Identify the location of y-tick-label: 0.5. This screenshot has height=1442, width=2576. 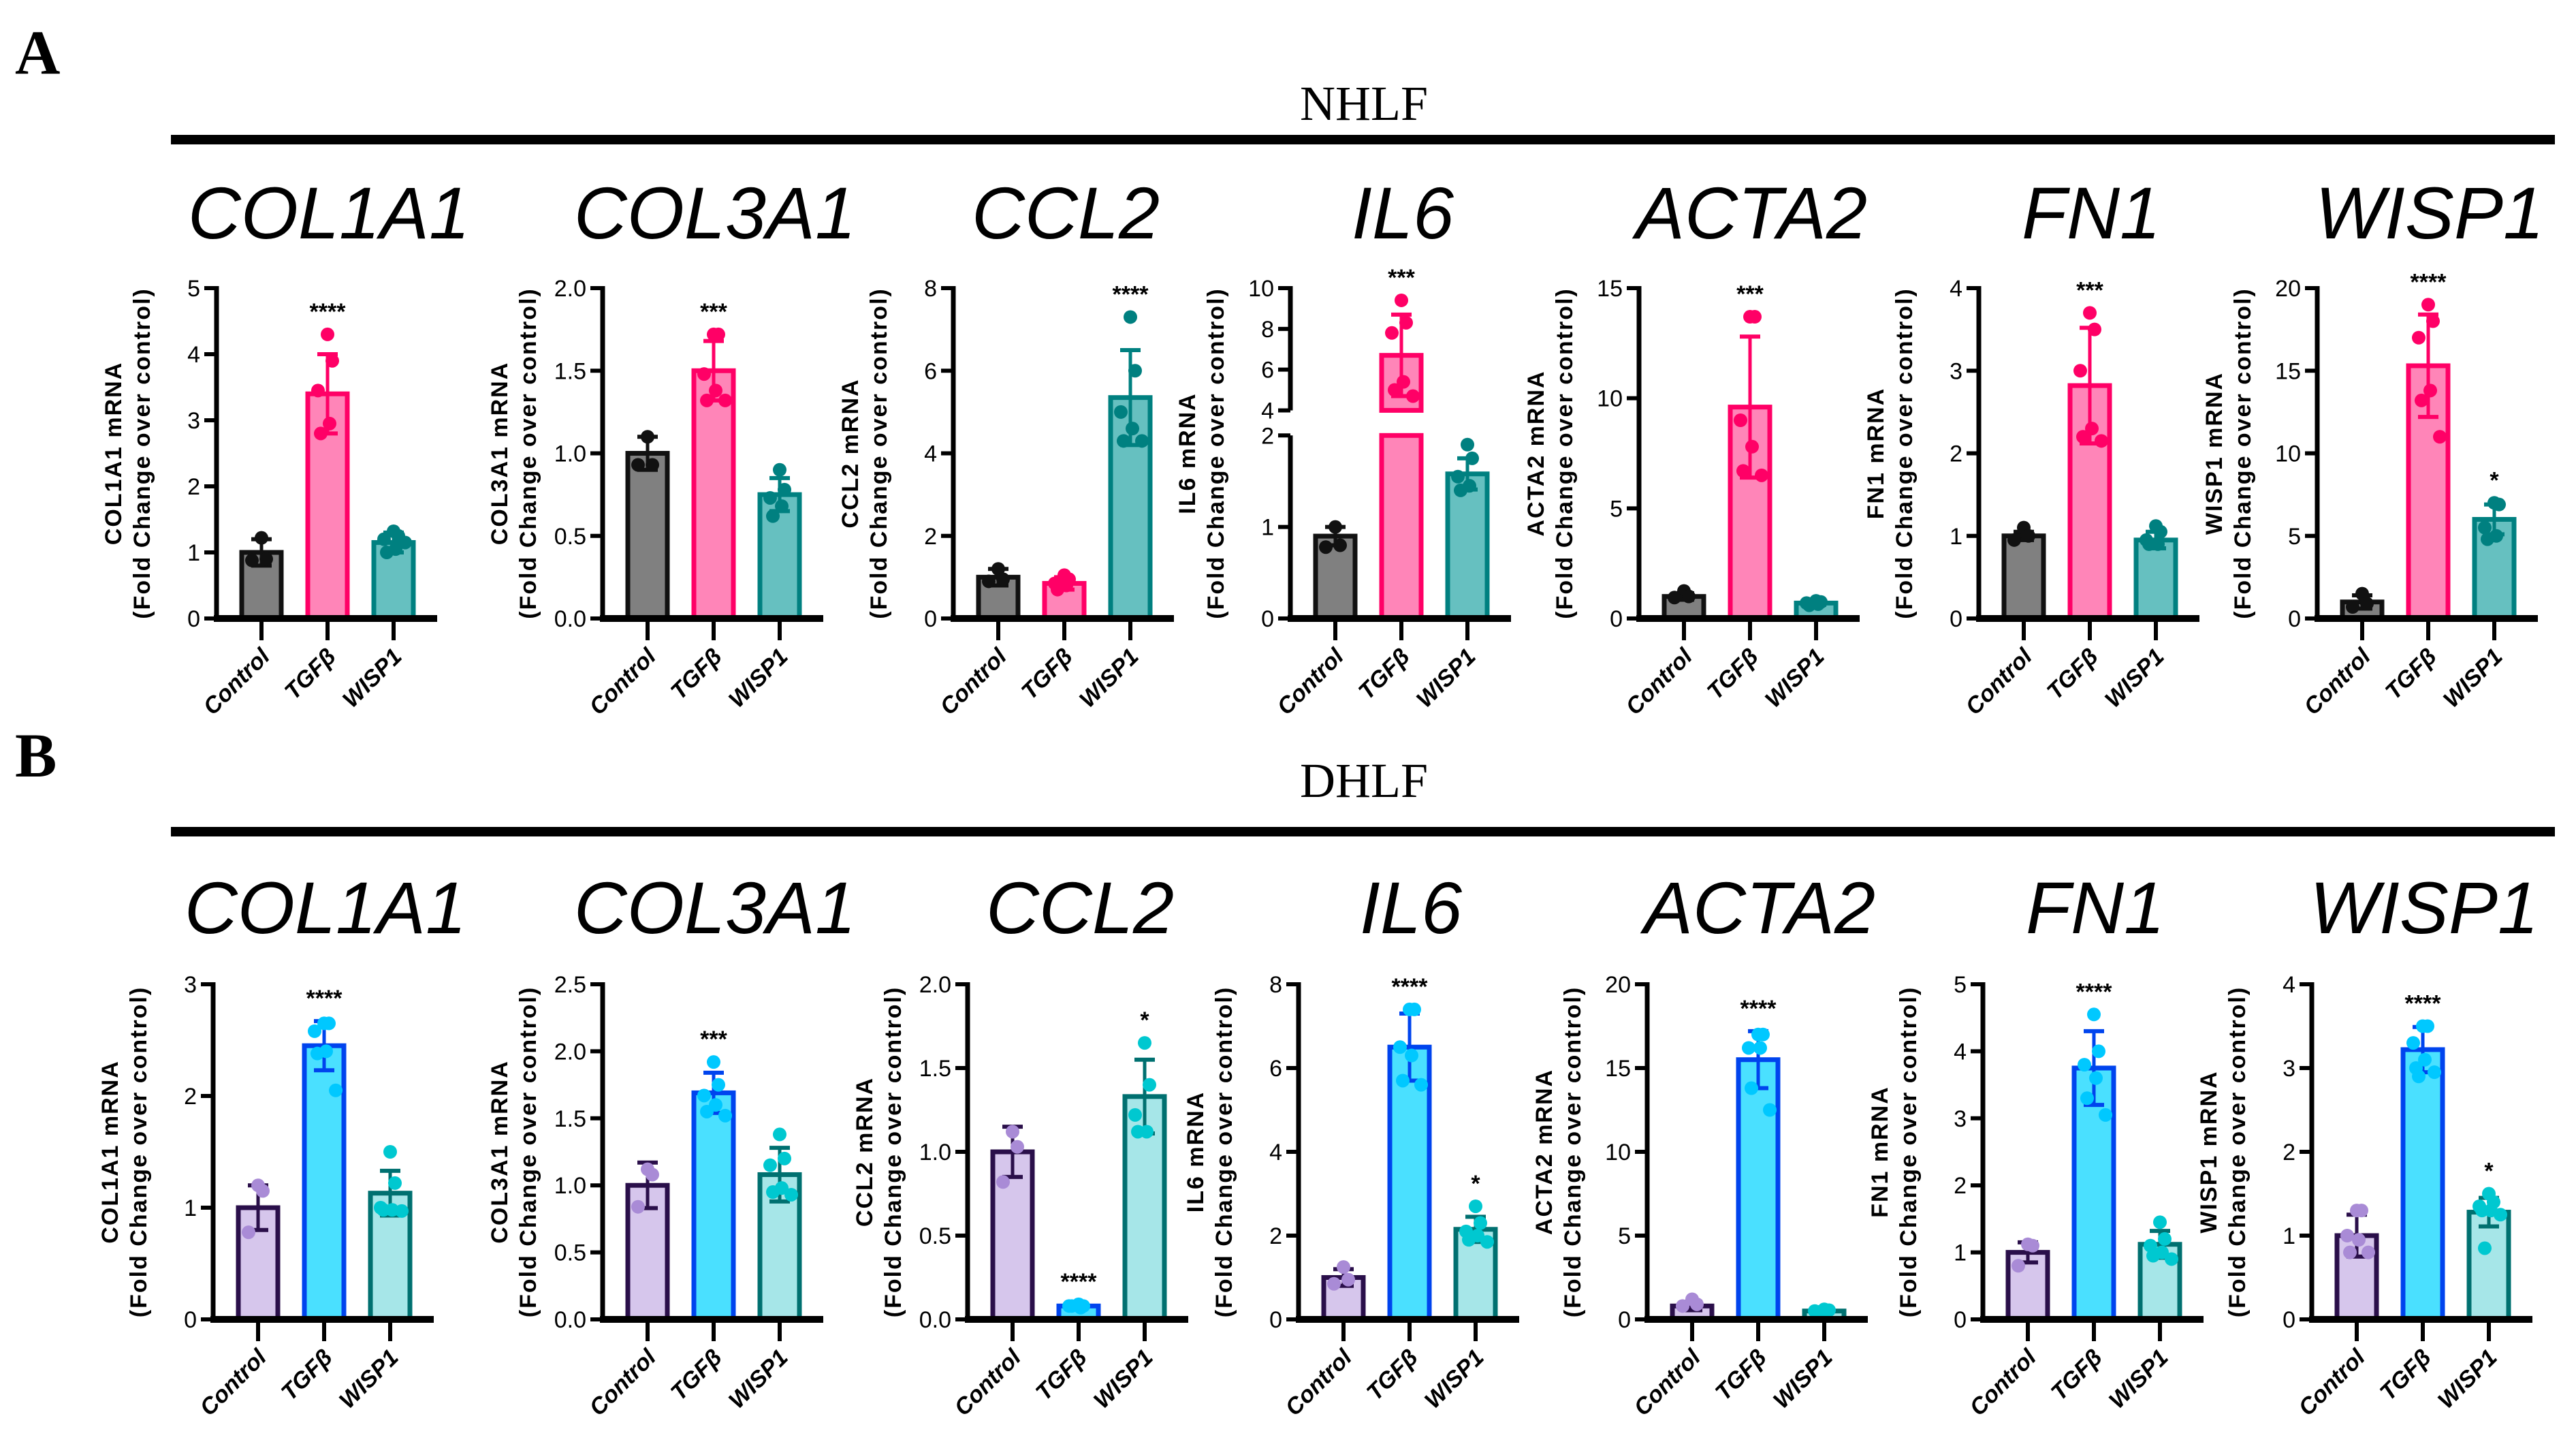
(570, 1253).